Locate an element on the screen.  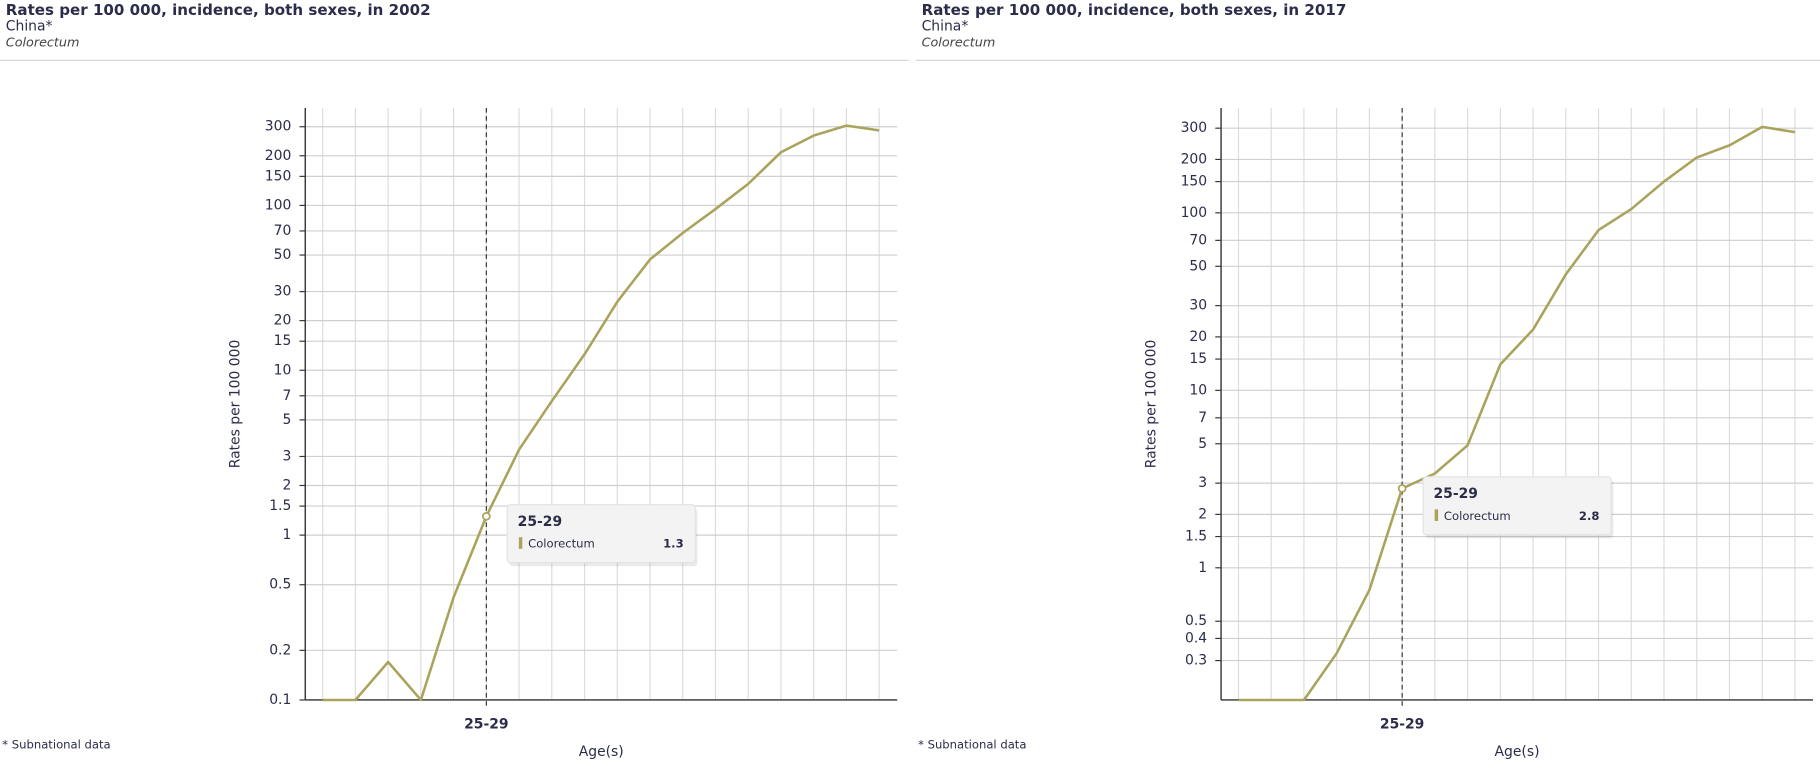
tooltip-value: 2.8 is located at coordinates (1589, 516).